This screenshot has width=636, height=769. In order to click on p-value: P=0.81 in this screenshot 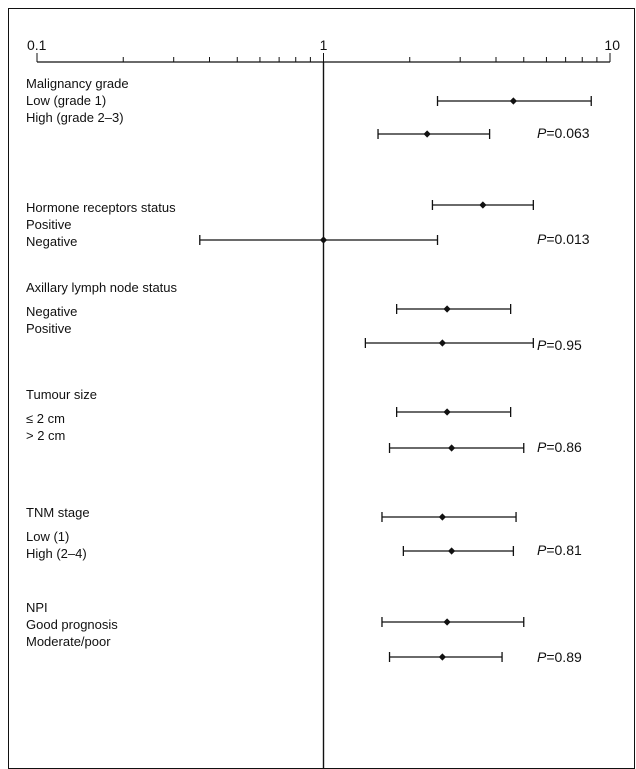, I will do `click(559, 550)`.